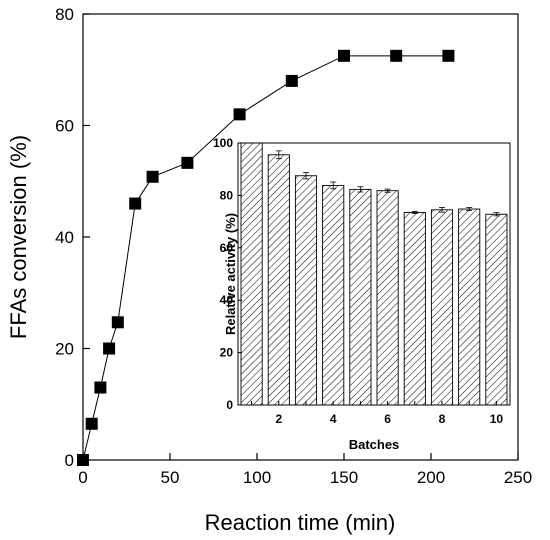  I want to click on inset-x-axis: 2 4 6 8 10, so click(377, 413).